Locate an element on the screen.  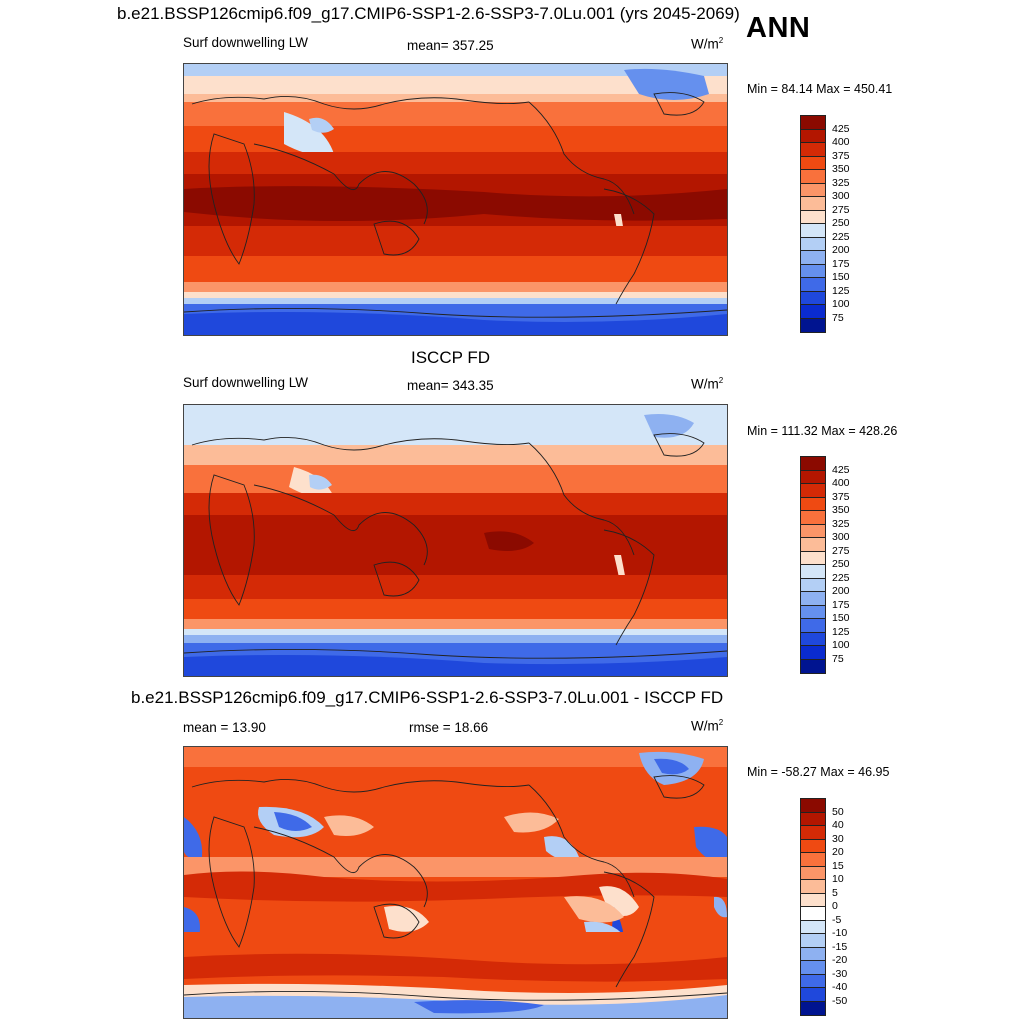
colorbar-tick: 5 is located at coordinates (835, 892).